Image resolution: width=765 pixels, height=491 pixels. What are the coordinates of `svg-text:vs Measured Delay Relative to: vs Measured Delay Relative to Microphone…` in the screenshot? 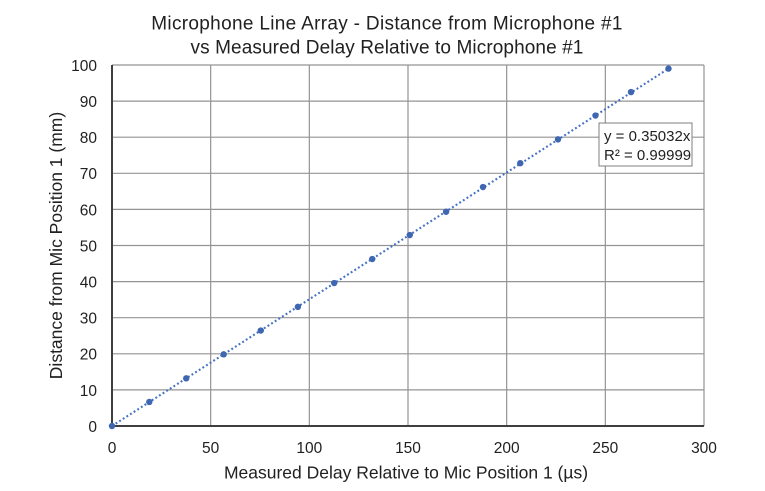 It's located at (387, 47).